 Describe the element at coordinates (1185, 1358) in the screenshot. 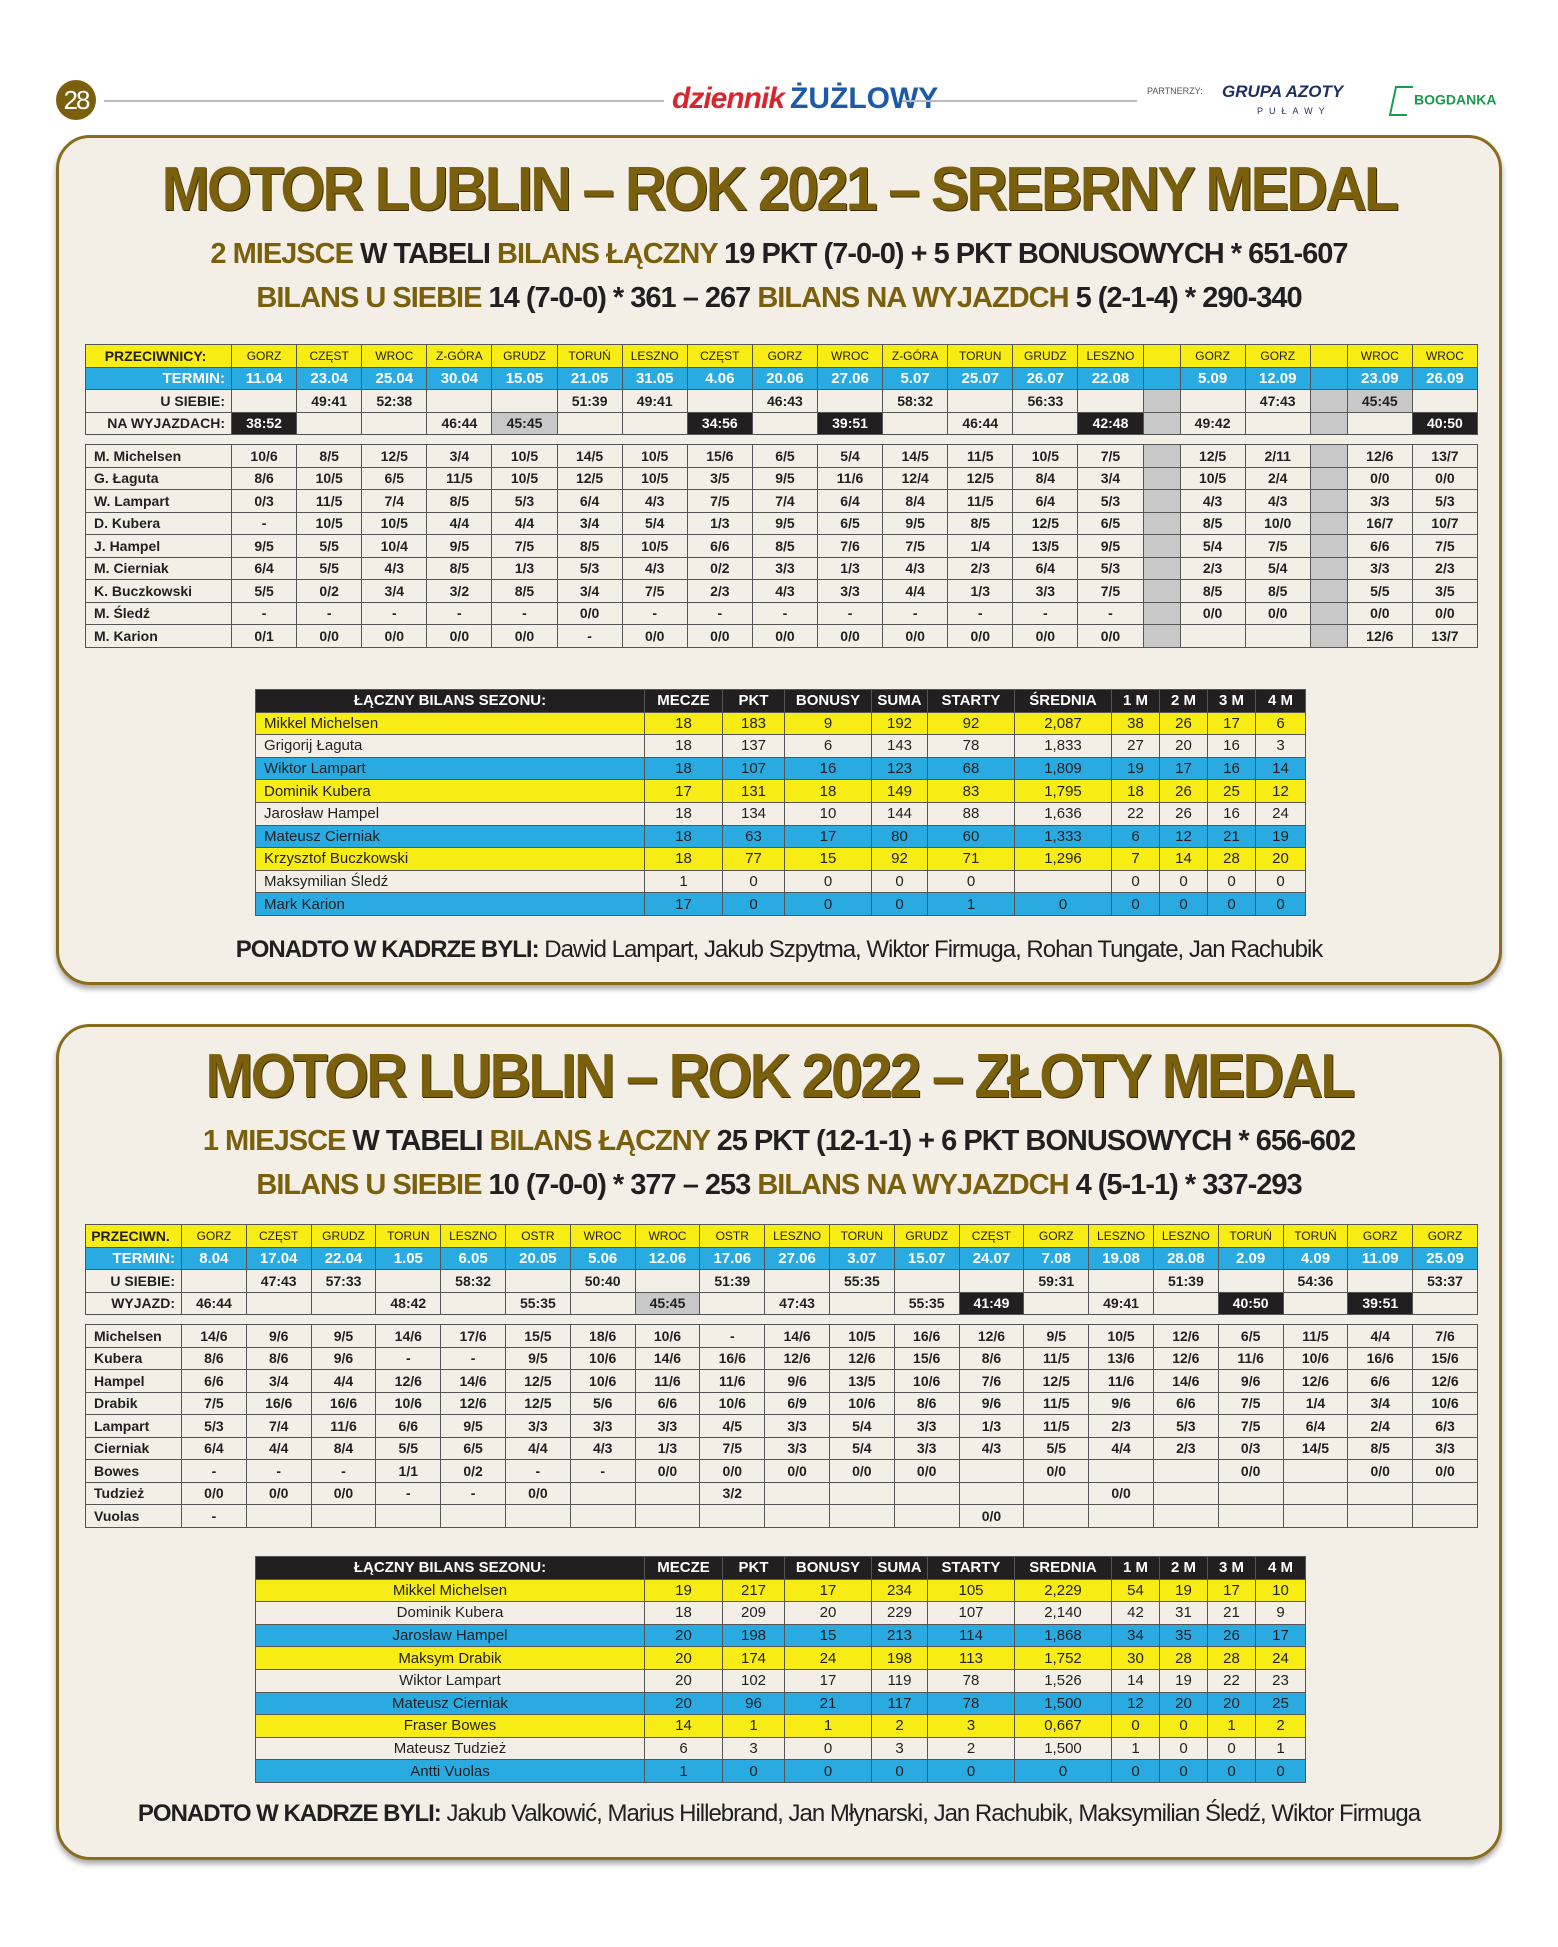

I see `score-cell: 12/6` at that location.